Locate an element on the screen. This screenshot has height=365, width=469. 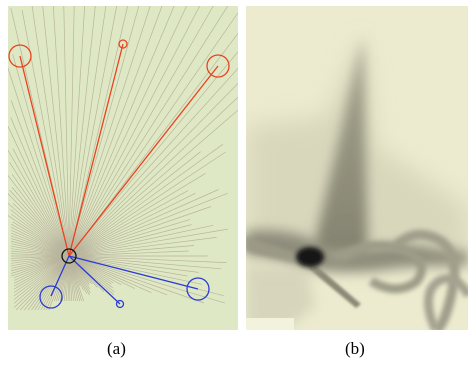
right-arc is located at coordinates (426, 279).